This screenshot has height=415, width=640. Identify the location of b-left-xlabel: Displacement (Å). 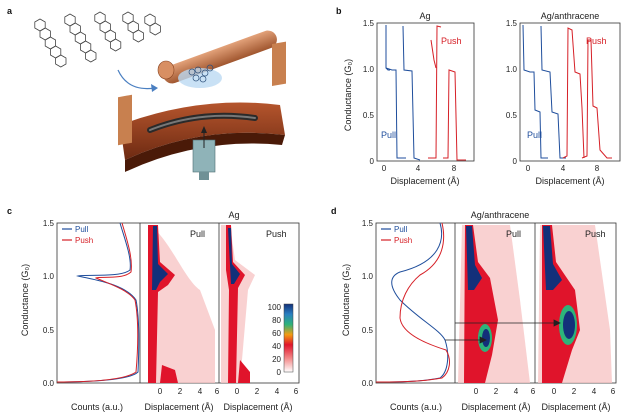
(424, 181).